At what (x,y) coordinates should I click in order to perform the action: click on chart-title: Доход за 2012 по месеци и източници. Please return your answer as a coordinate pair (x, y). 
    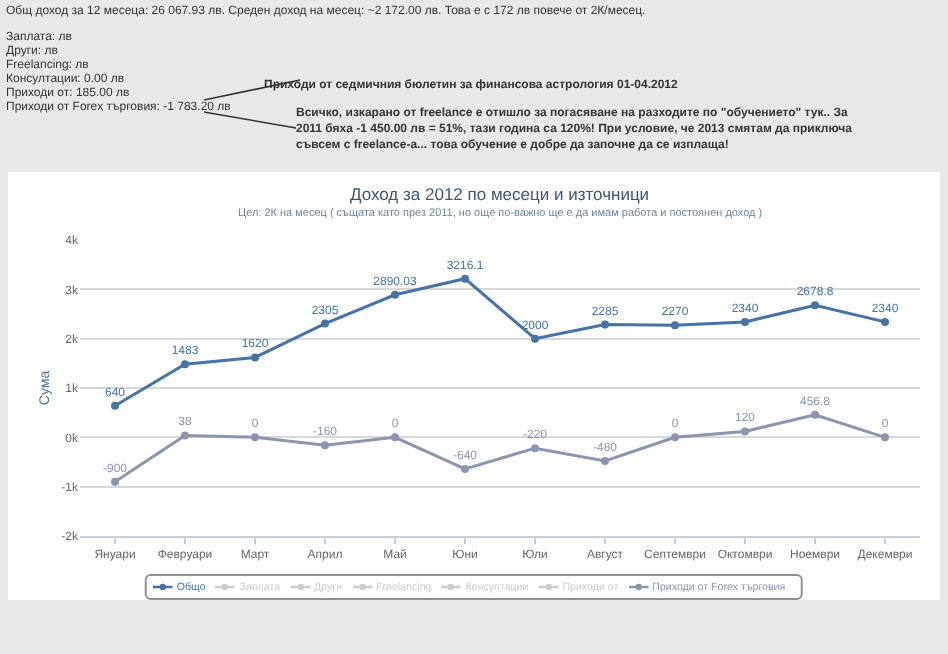
    Looking at the image, I should click on (500, 194).